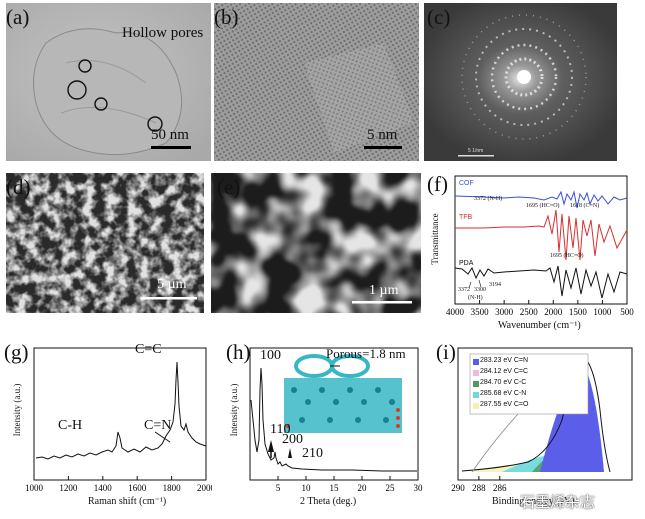 Image resolution: width=645 pixels, height=519 pixels. Describe the element at coordinates (437, 184) in the screenshot. I see `panel-label: (f)` at that location.